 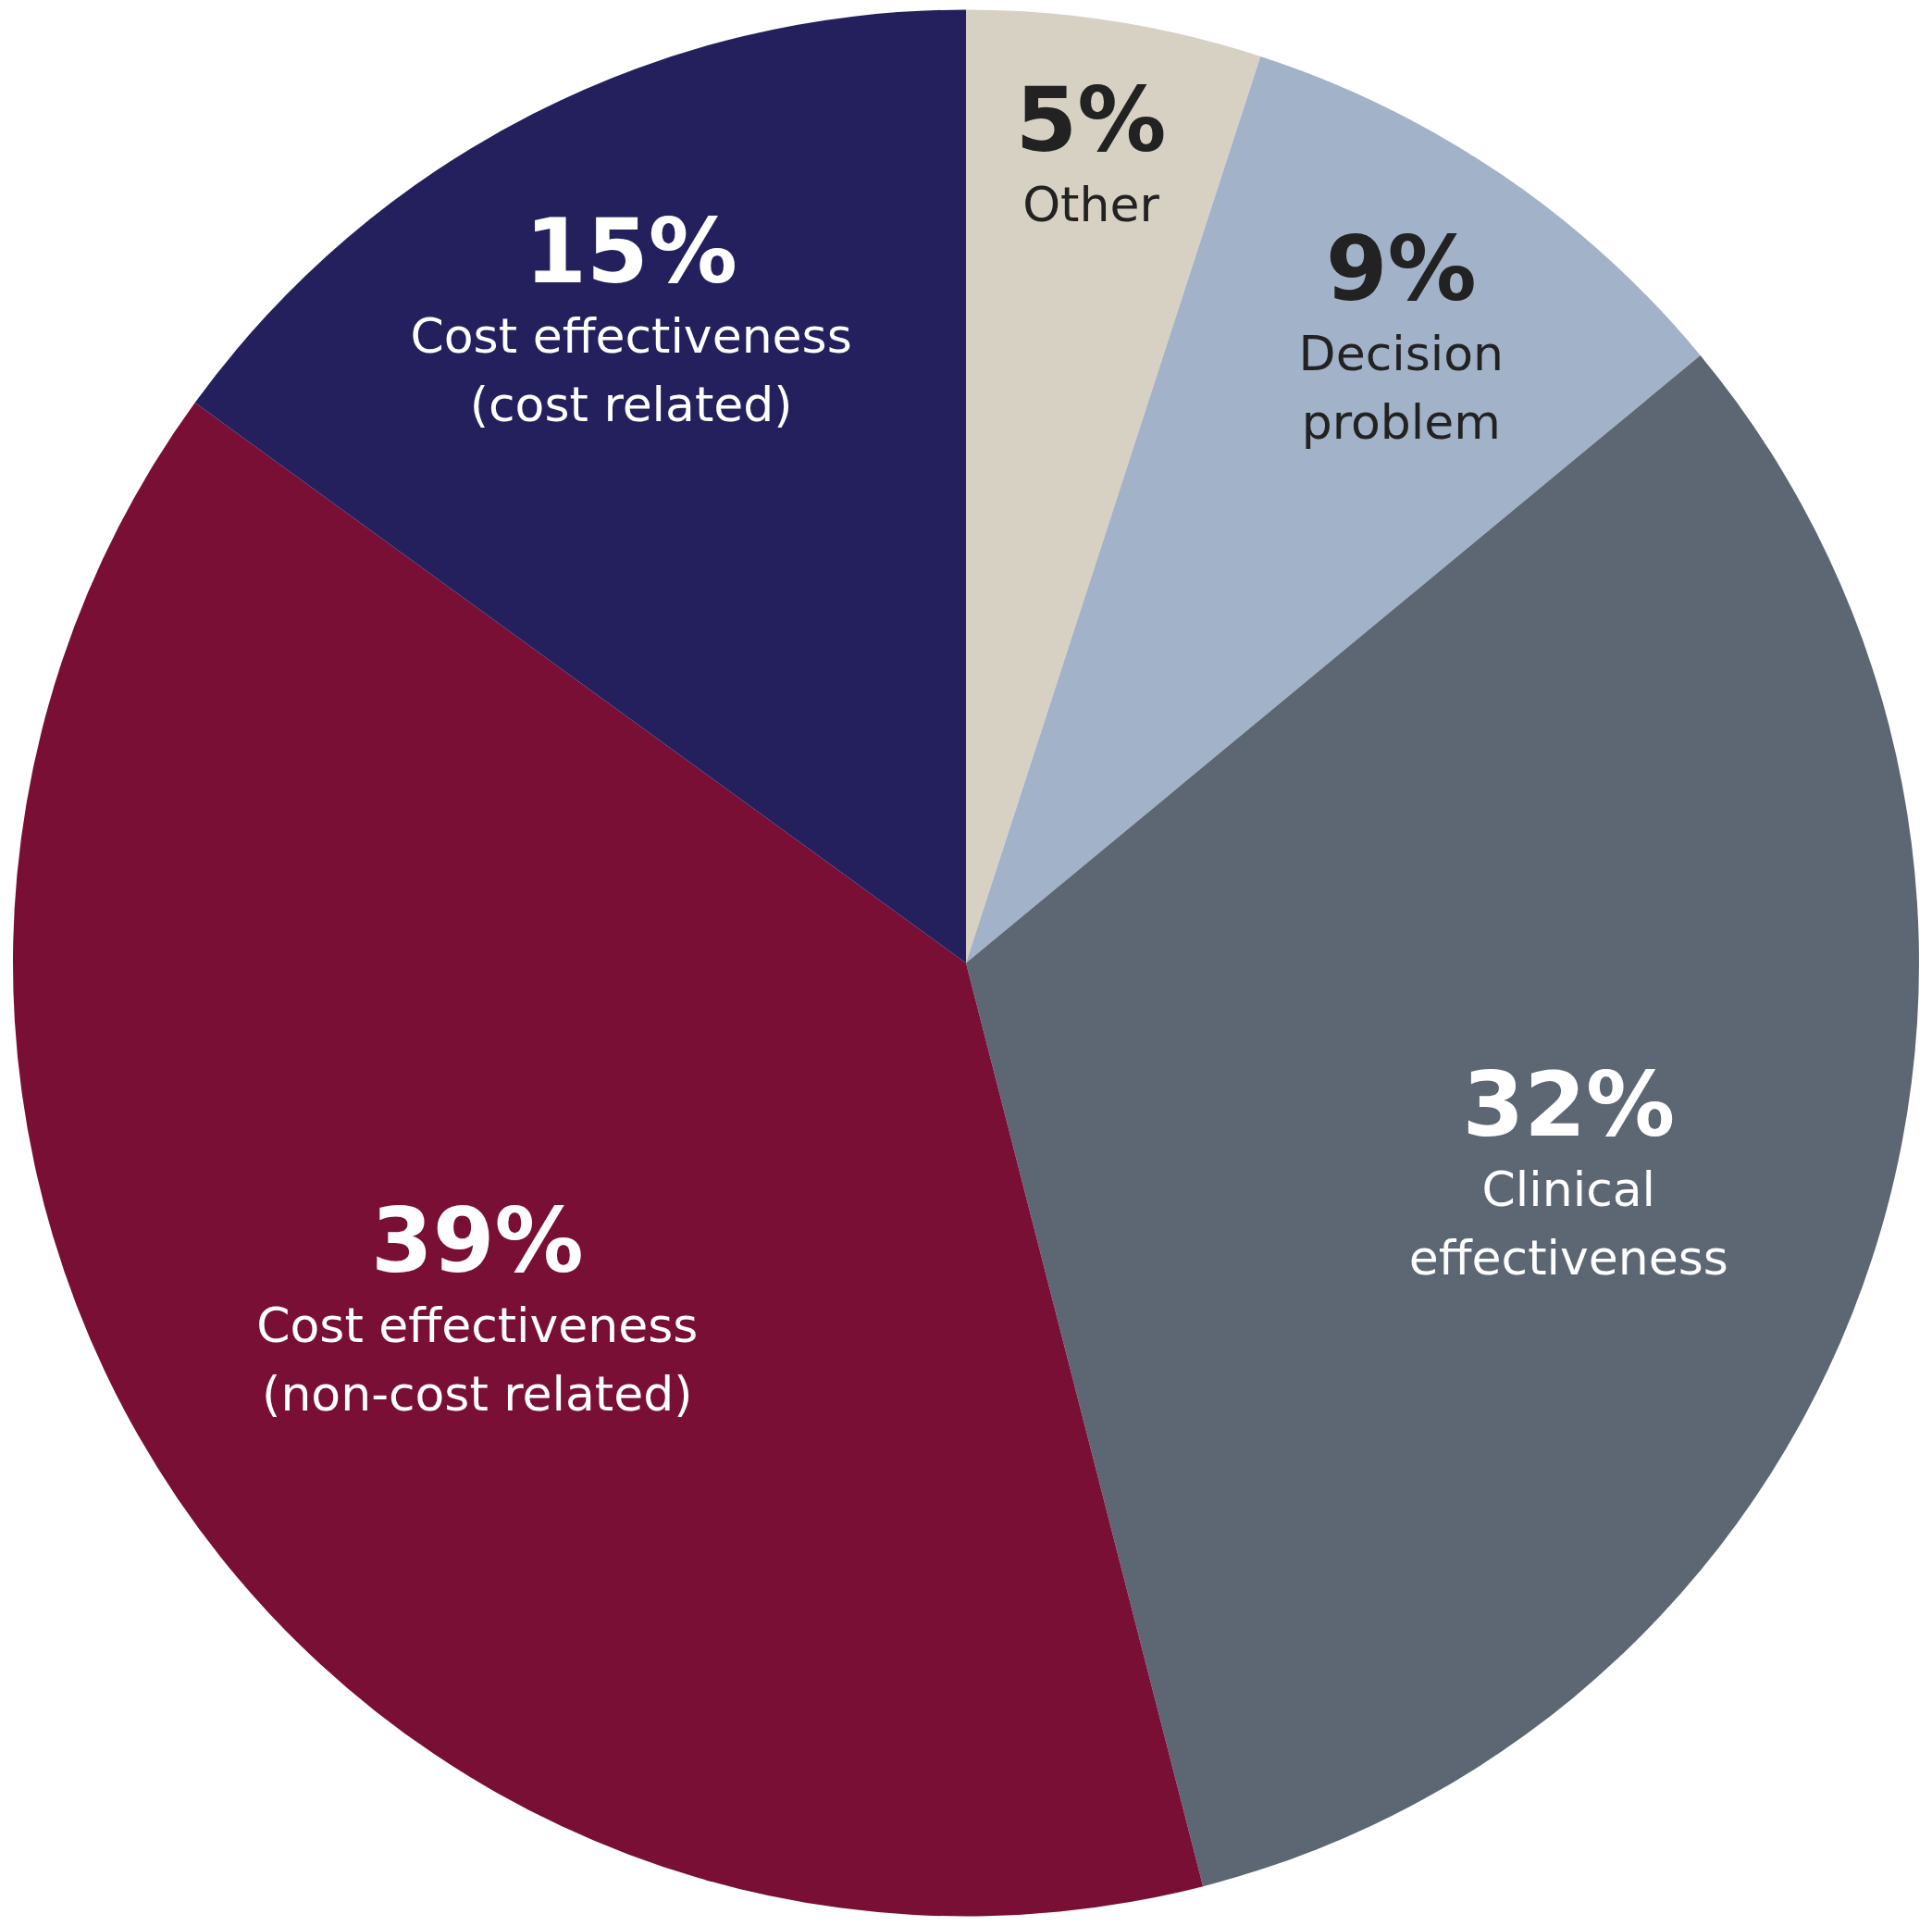 I want to click on slice-label: Clinical effectiveness, so click(x=1568, y=1224).